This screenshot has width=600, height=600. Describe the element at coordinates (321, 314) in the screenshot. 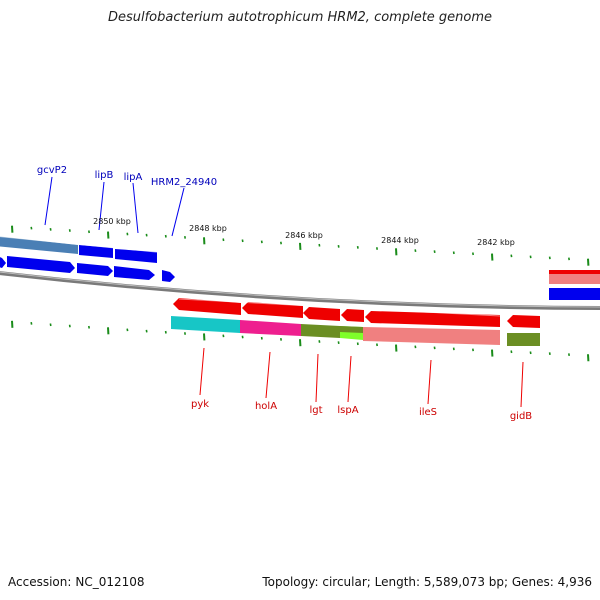

I see `gene-feature-lgt` at that location.